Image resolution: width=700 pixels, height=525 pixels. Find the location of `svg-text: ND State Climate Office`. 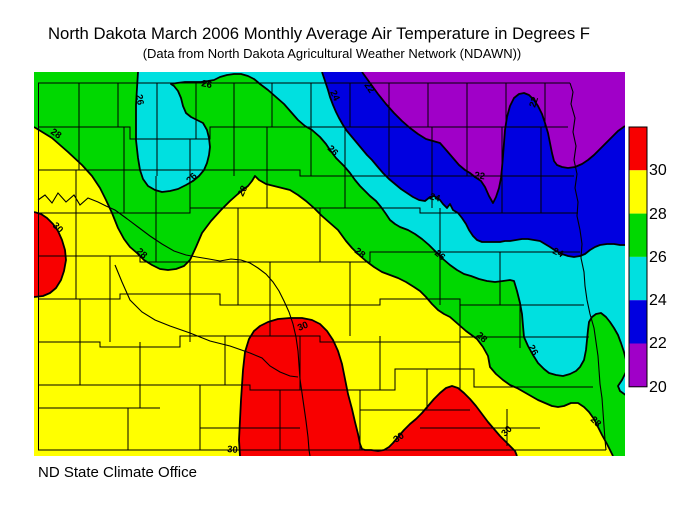

svg-text: ND State Climate Office is located at coordinates (117, 472).